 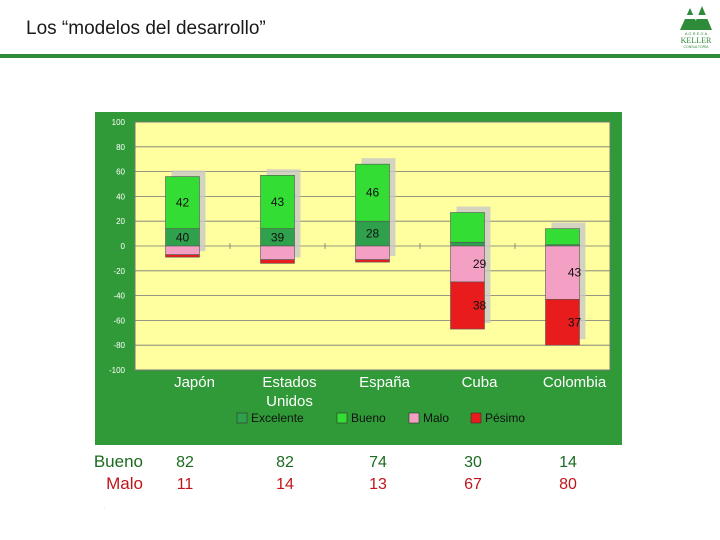 I want to click on x-category-label: España, so click(x=385, y=382).